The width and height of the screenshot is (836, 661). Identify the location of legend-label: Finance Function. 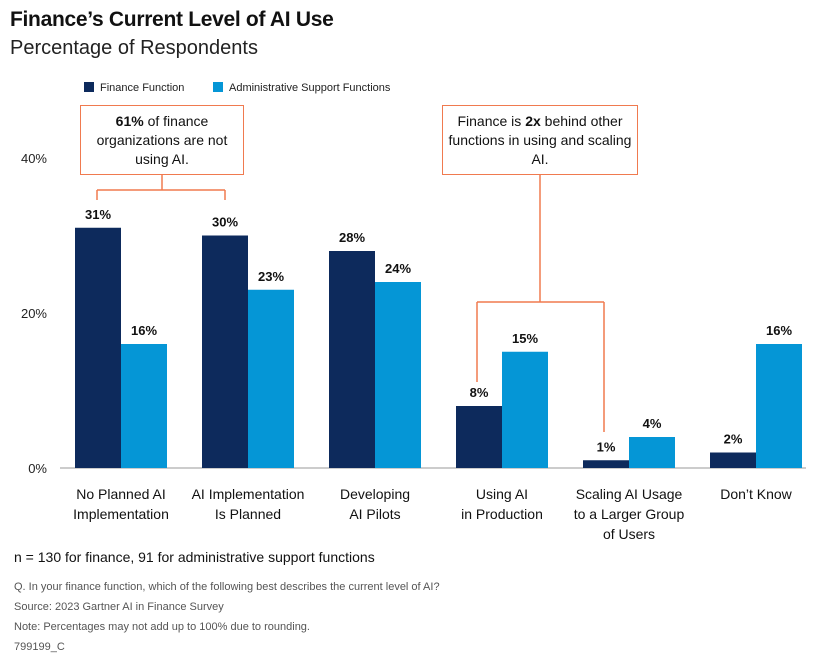
(142, 88).